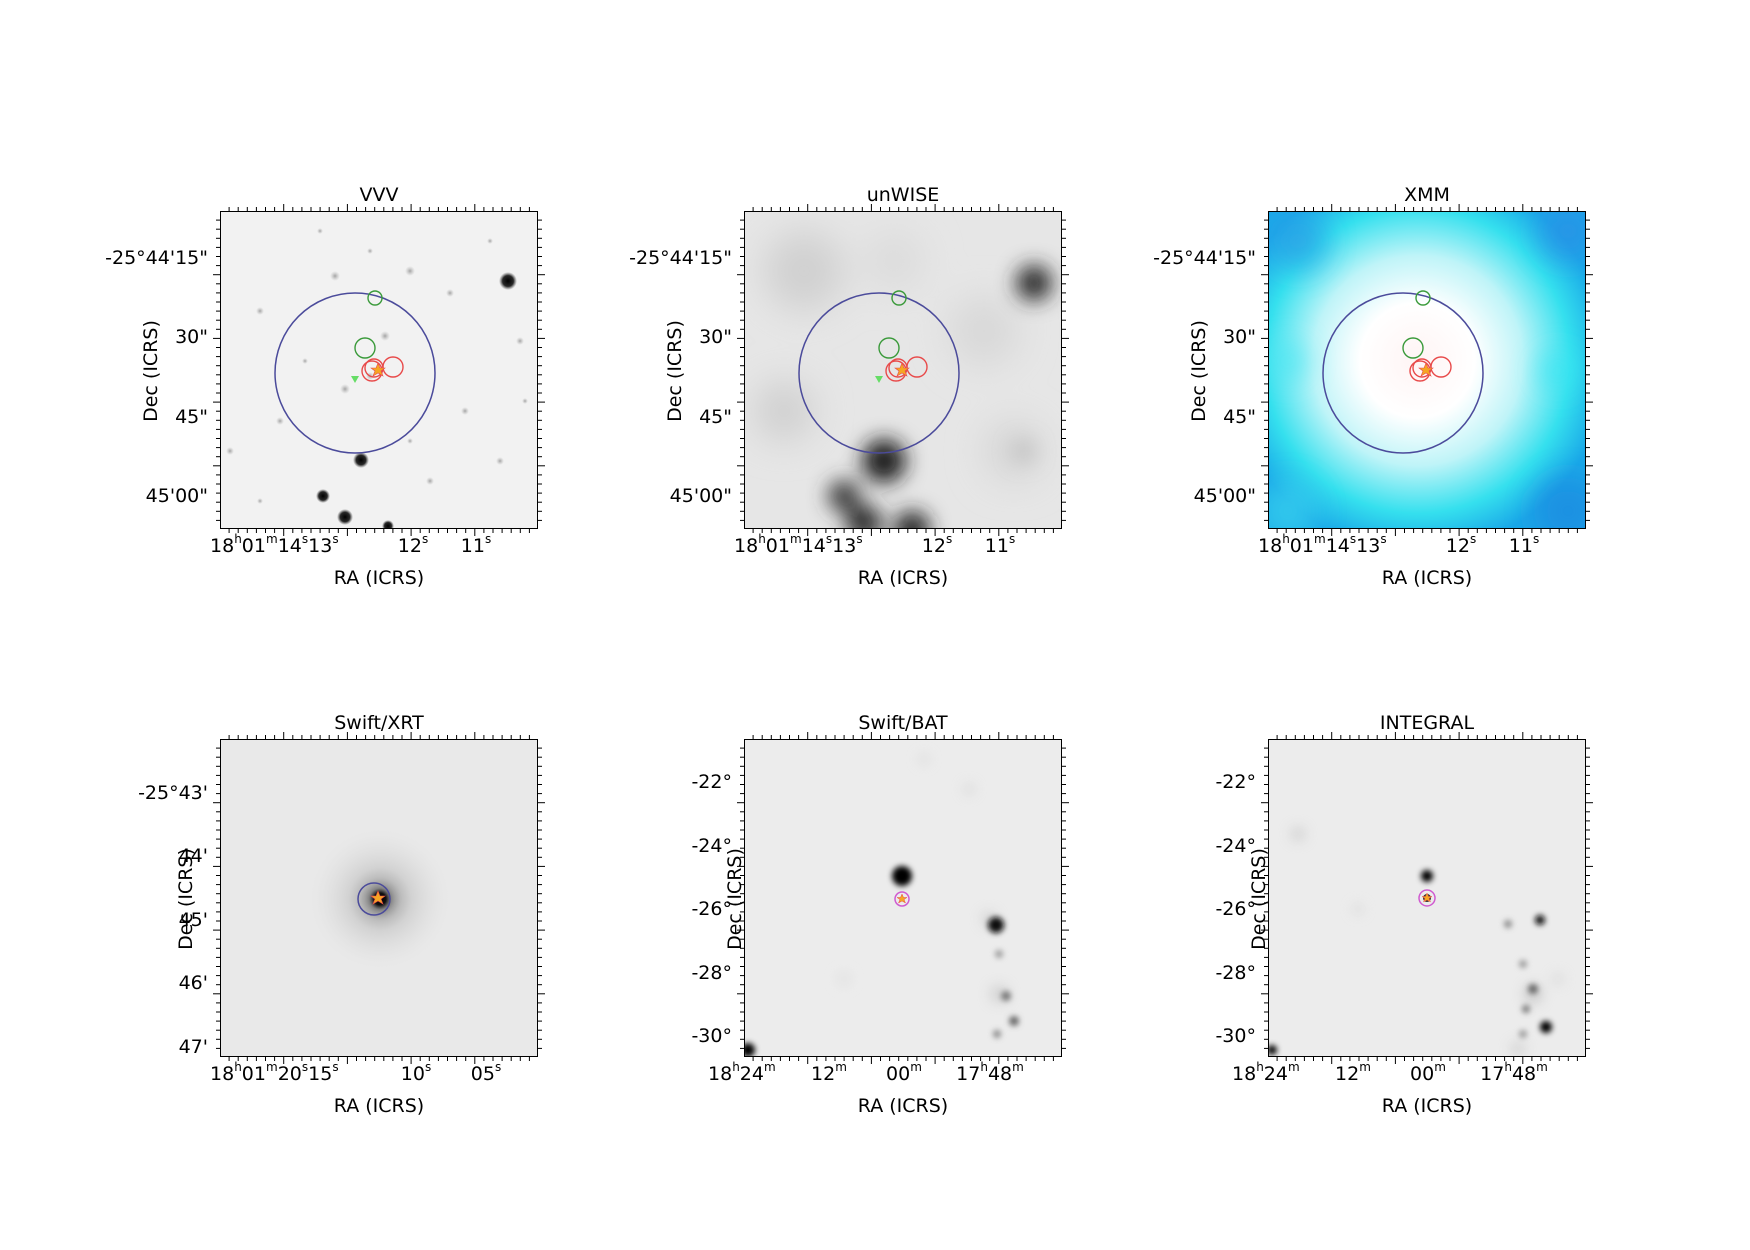  What do you see at coordinates (274, 1072) in the screenshot?
I see `x-tick-label: 18h01m20s15s` at bounding box center [274, 1072].